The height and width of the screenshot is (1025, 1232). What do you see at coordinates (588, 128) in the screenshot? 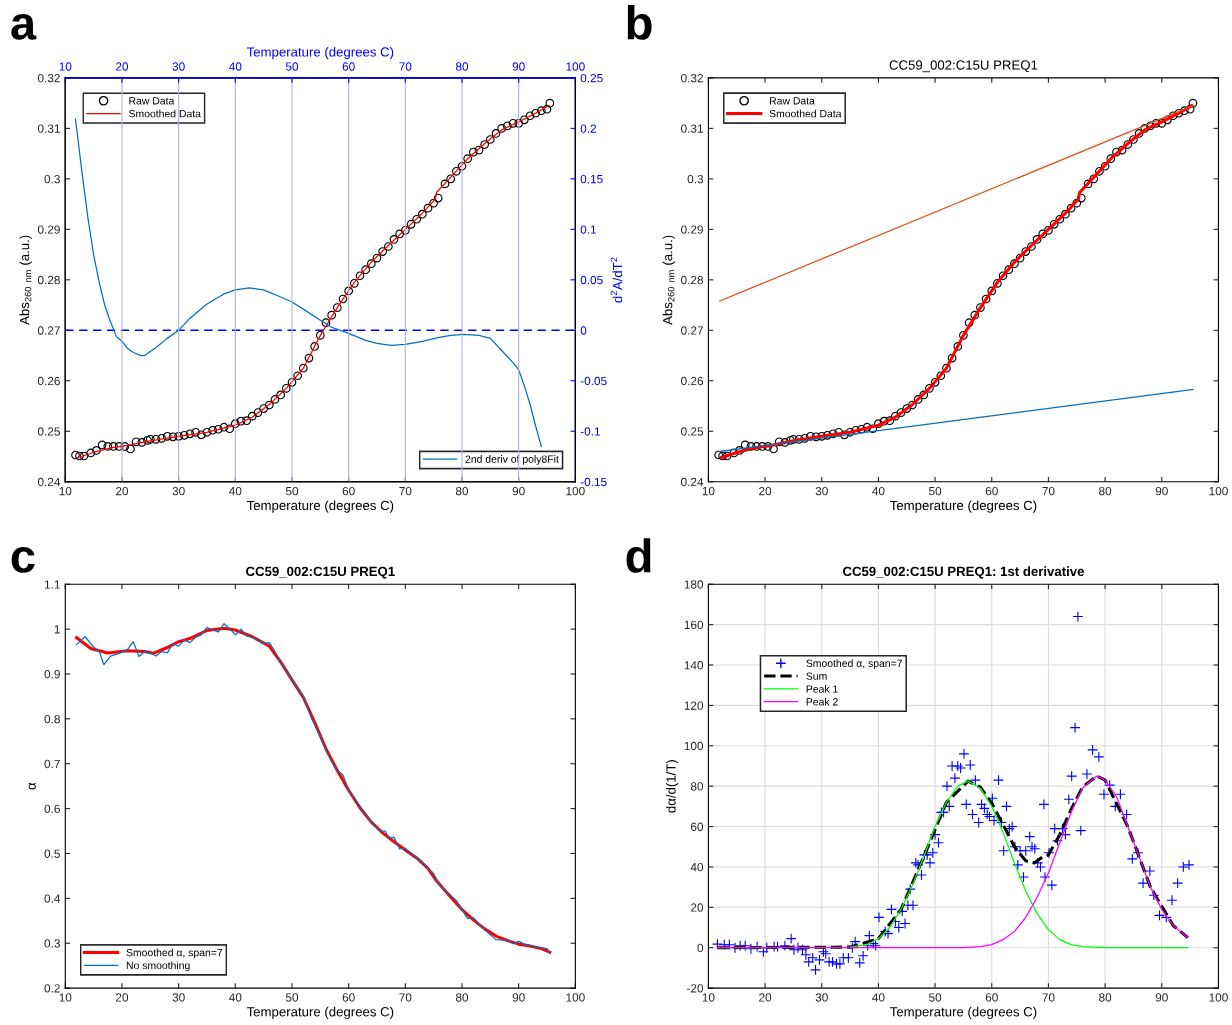
I see `y2-tick-label: 0.2` at bounding box center [588, 128].